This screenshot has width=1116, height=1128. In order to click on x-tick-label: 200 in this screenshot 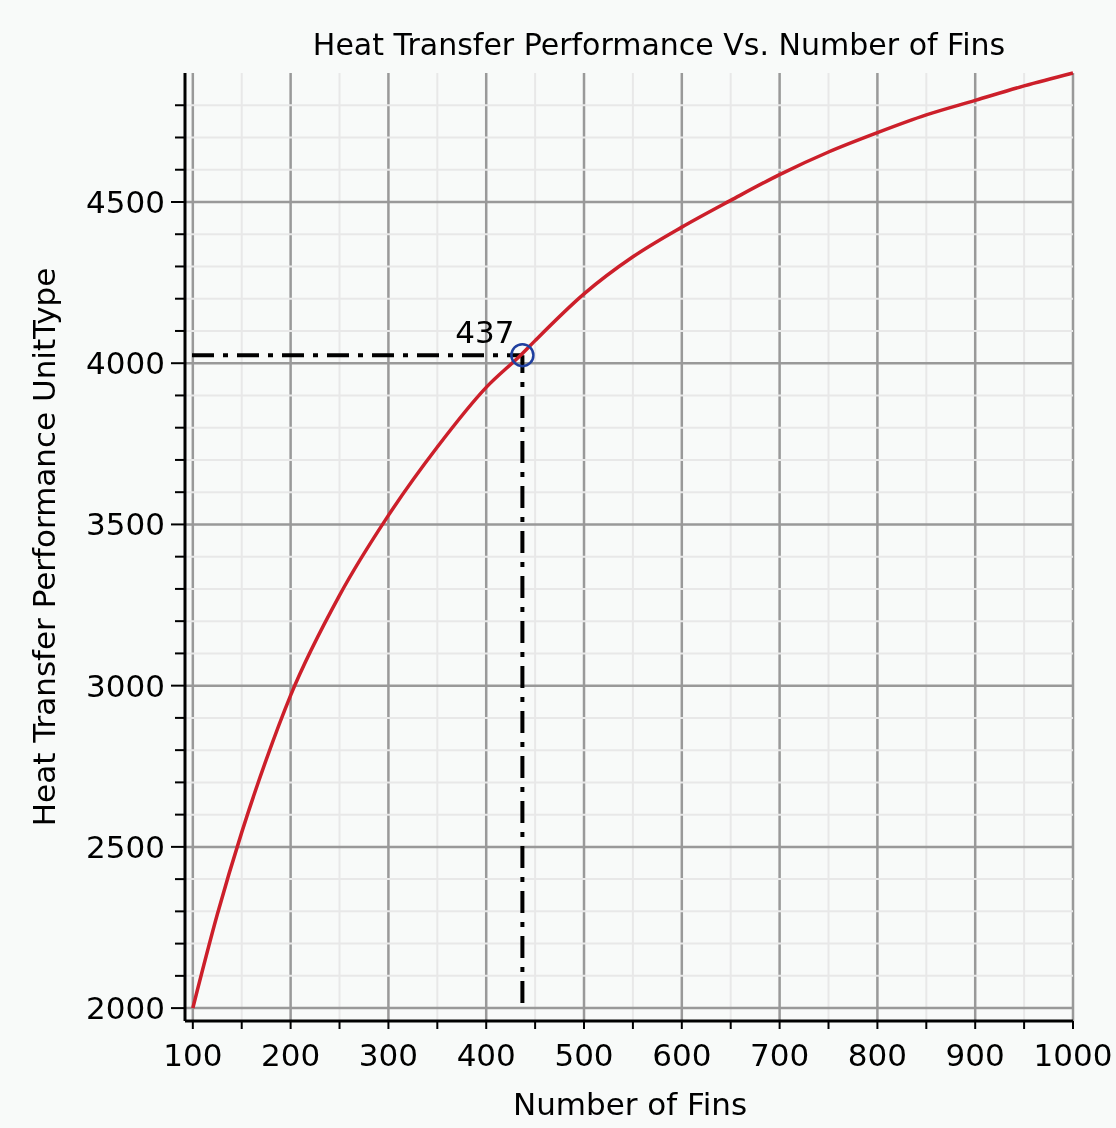, I will do `click(291, 1055)`.